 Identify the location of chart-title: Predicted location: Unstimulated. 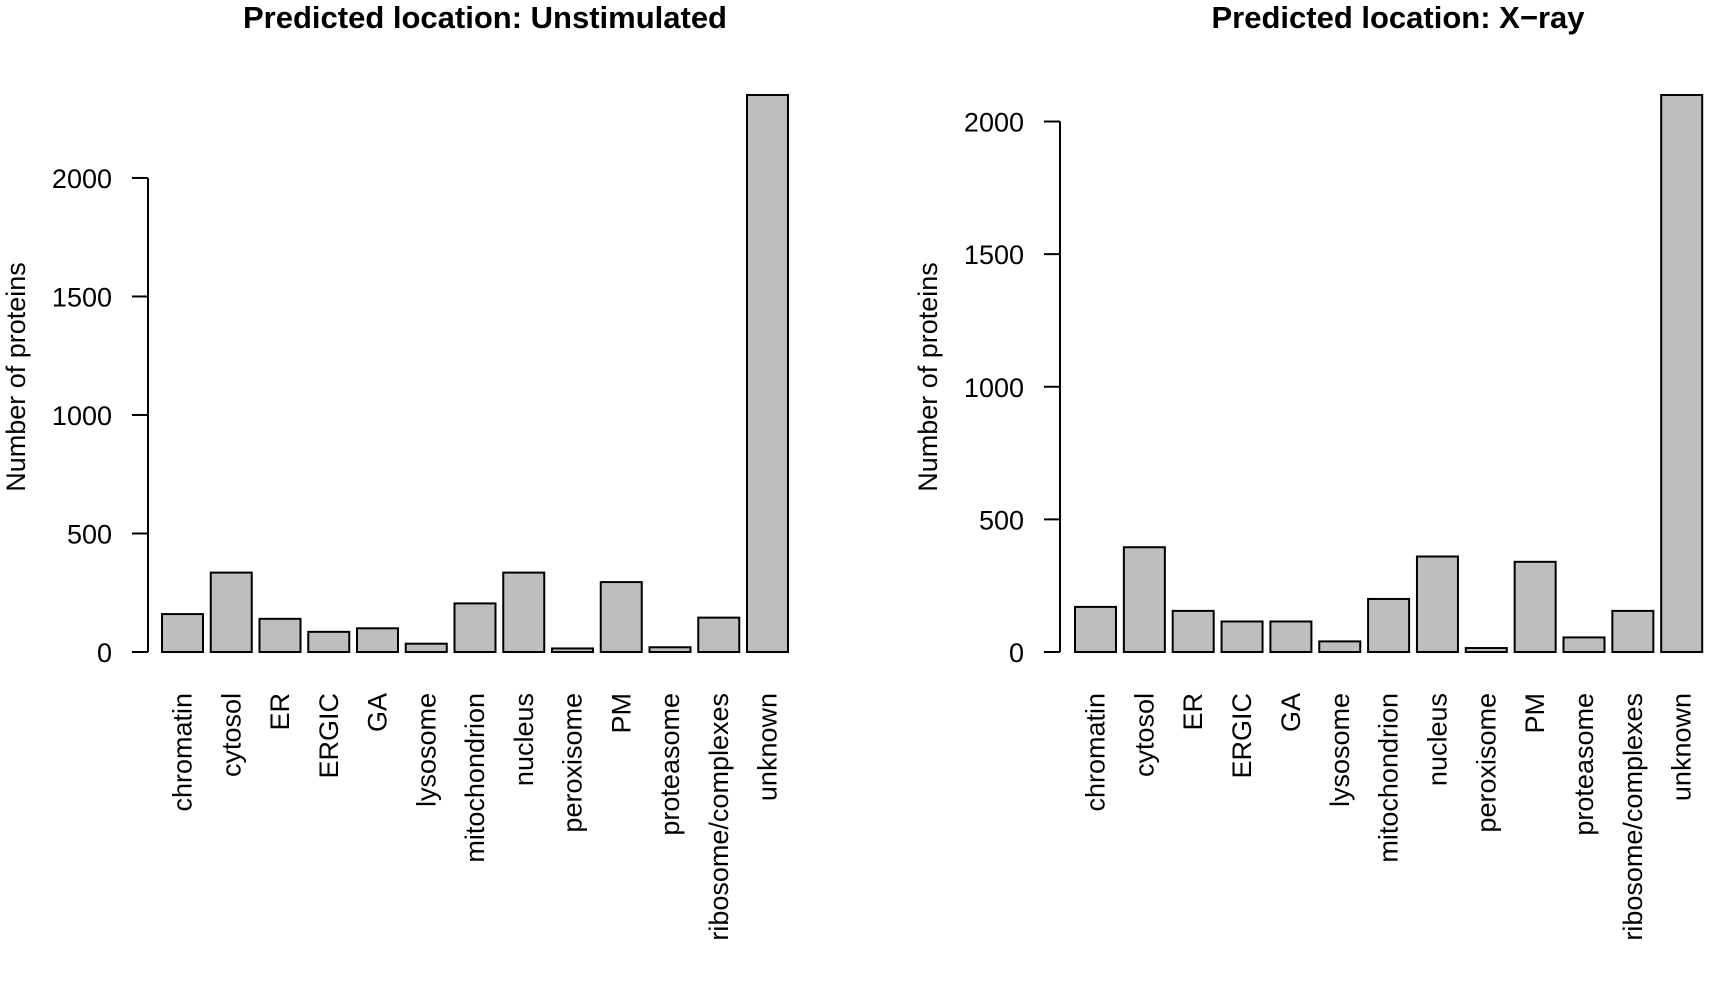
(485, 17).